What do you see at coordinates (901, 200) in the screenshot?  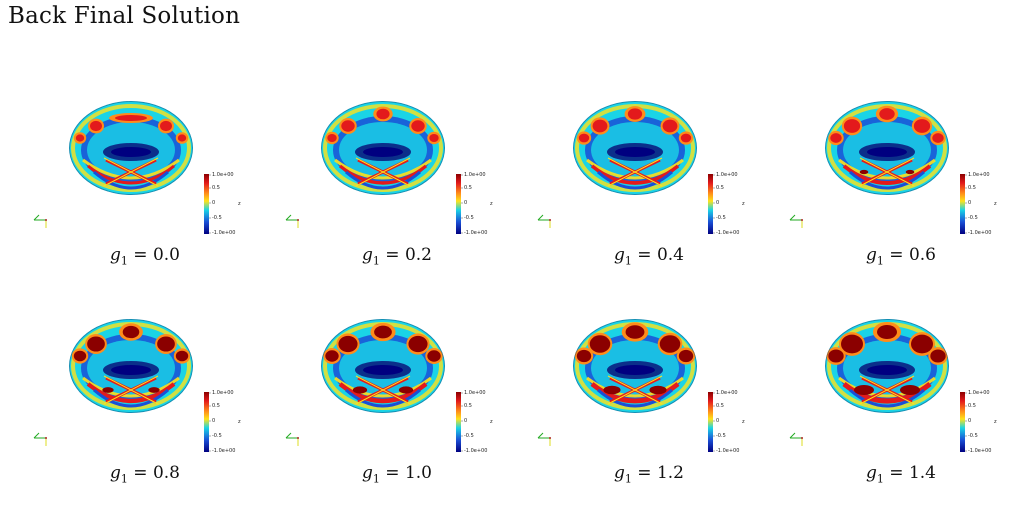 I see `torus-panel: 1.0e+00 0.5 0 -0.5 -1.0e+00 z g1 = 0.6` at bounding box center [901, 200].